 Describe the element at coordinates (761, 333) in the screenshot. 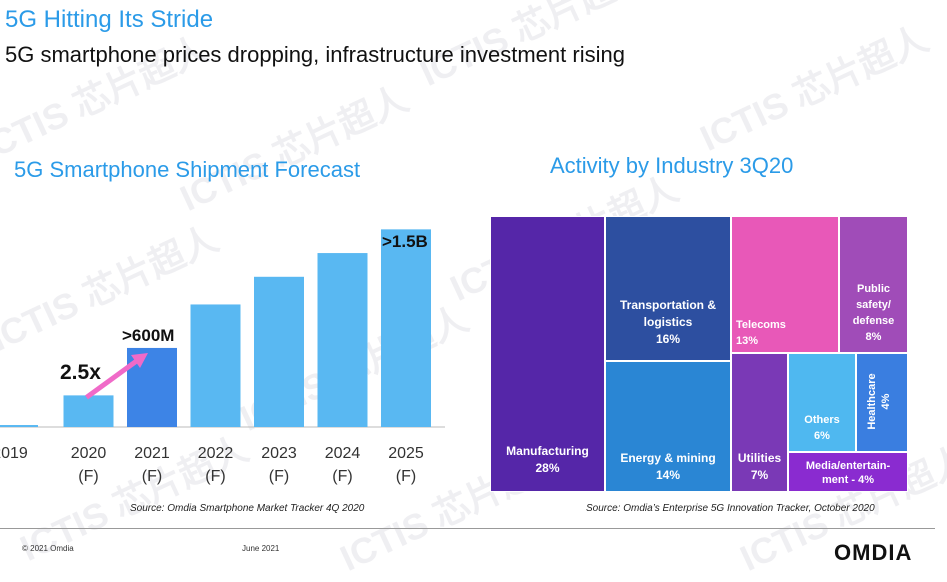

I see `treemap-cell-label: Telecoms 13%` at that location.